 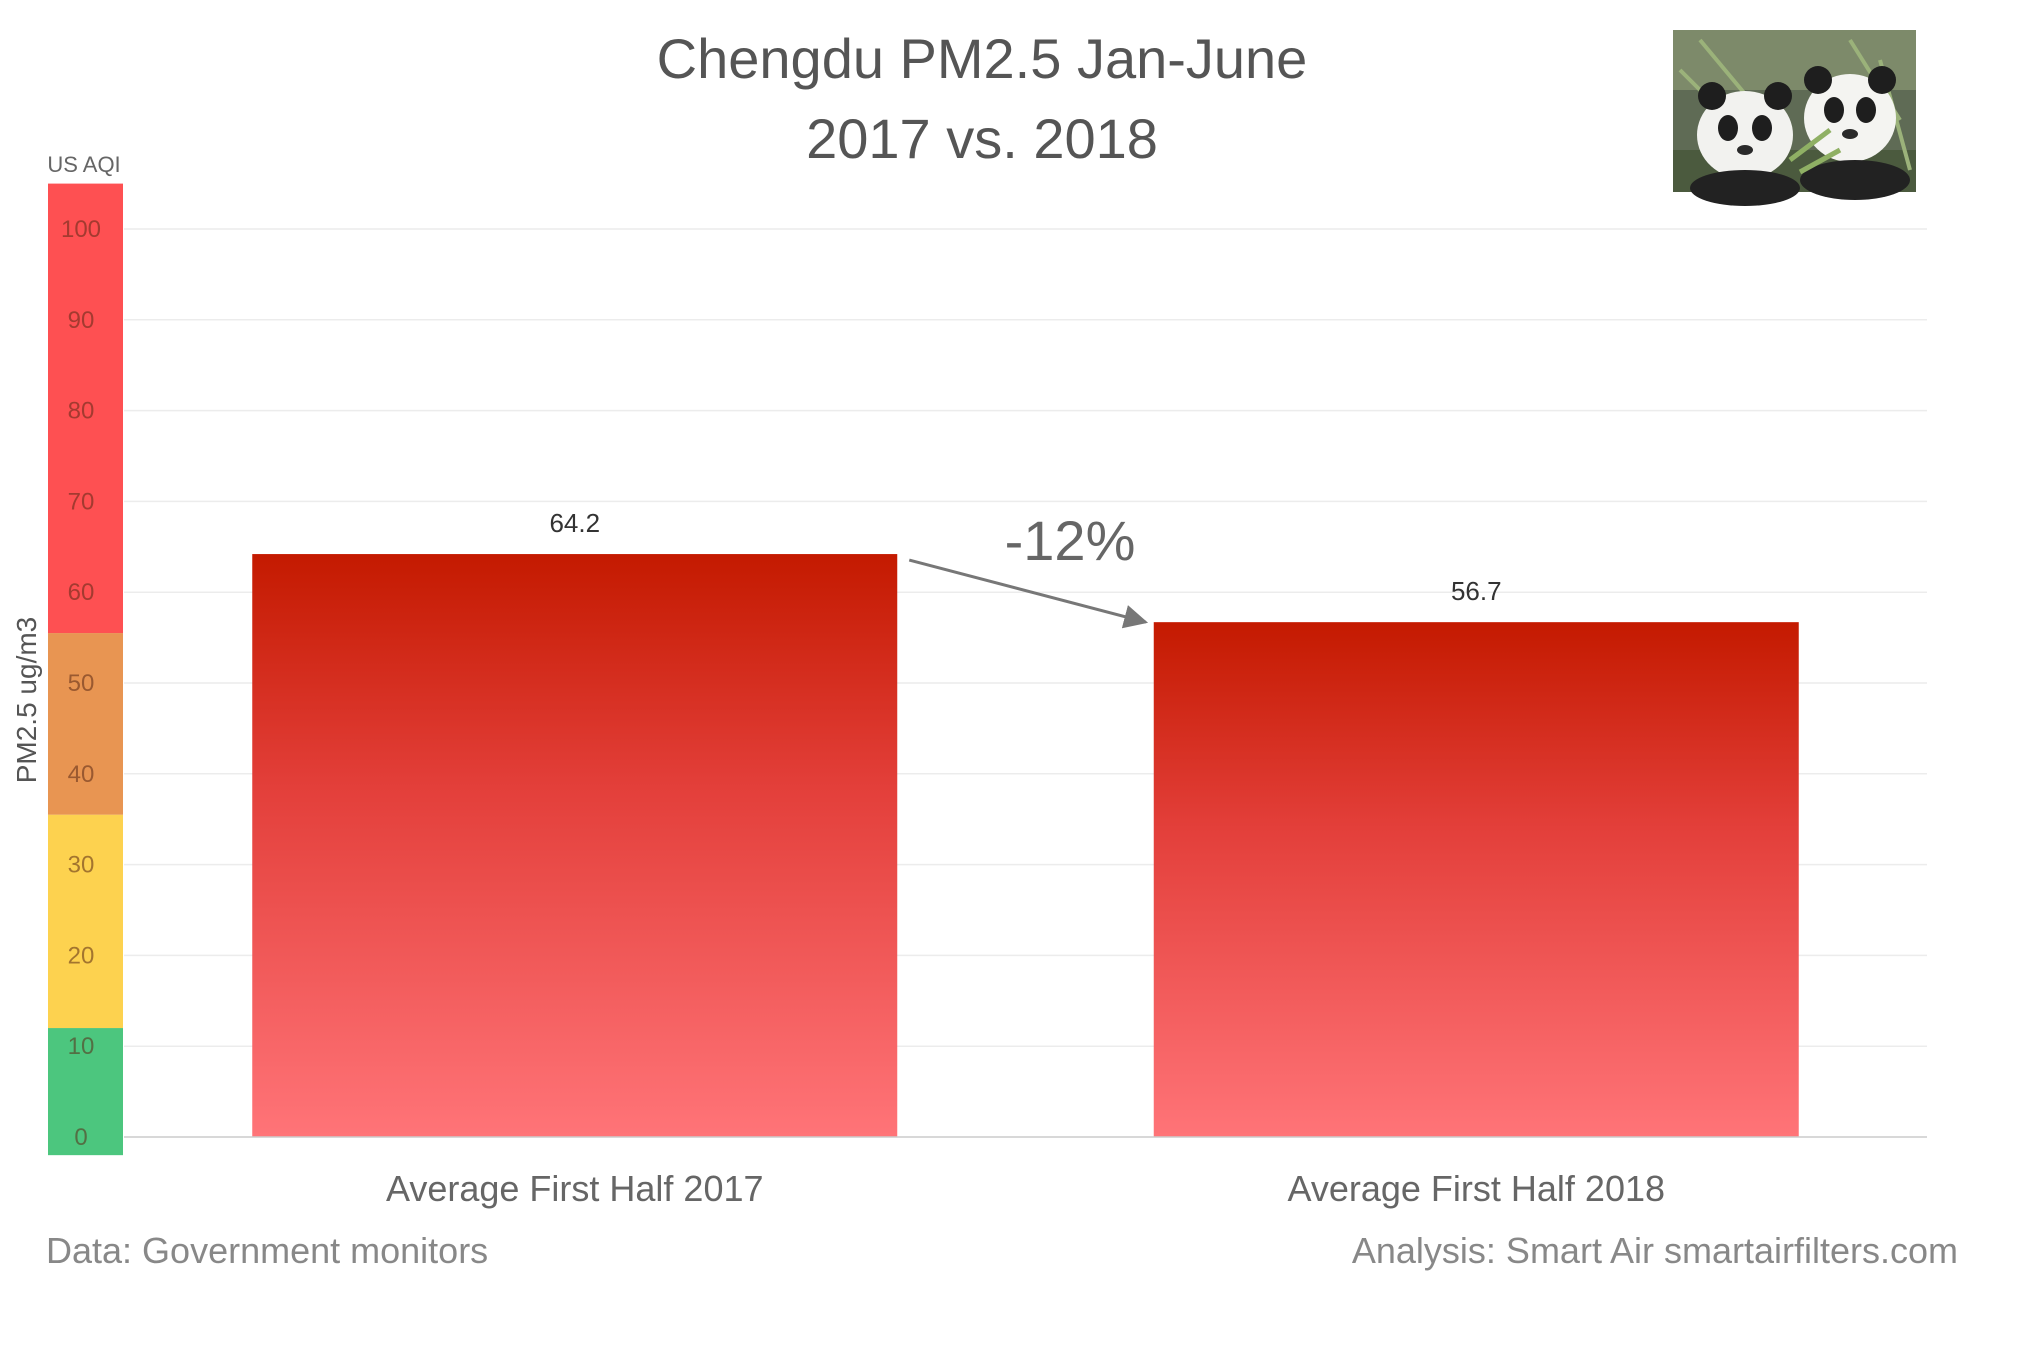 I want to click on y-tick-label: 20, so click(x=81, y=955).